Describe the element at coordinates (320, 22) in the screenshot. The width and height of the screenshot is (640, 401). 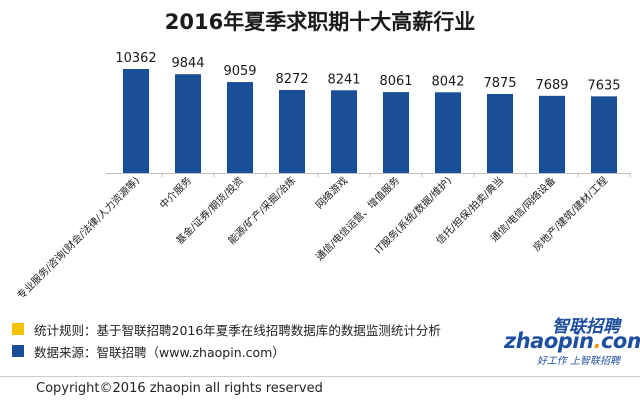
I see `chart-title: 2016年夏季求职期十大高薪行业` at that location.